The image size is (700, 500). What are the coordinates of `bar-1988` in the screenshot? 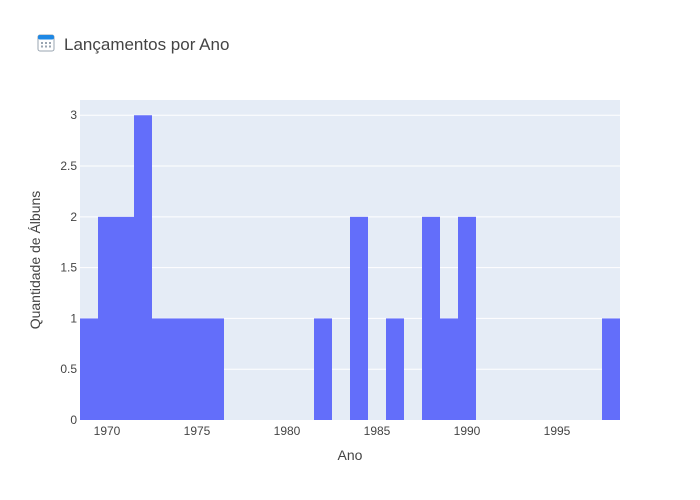 It's located at (431, 318).